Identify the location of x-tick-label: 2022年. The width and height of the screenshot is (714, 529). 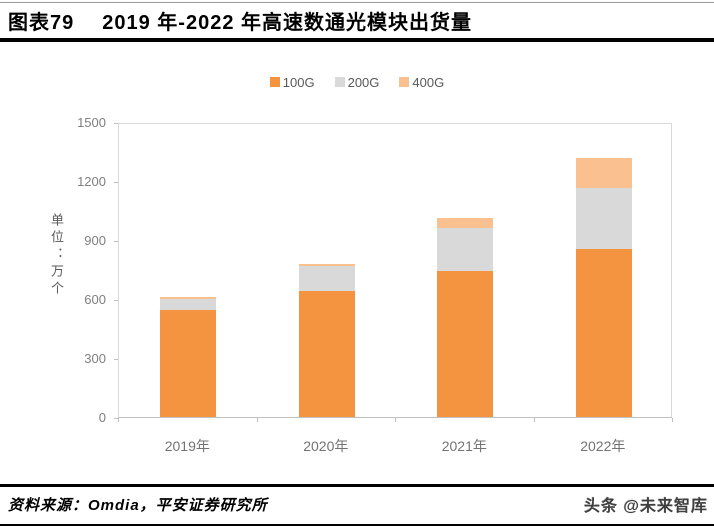
(603, 446).